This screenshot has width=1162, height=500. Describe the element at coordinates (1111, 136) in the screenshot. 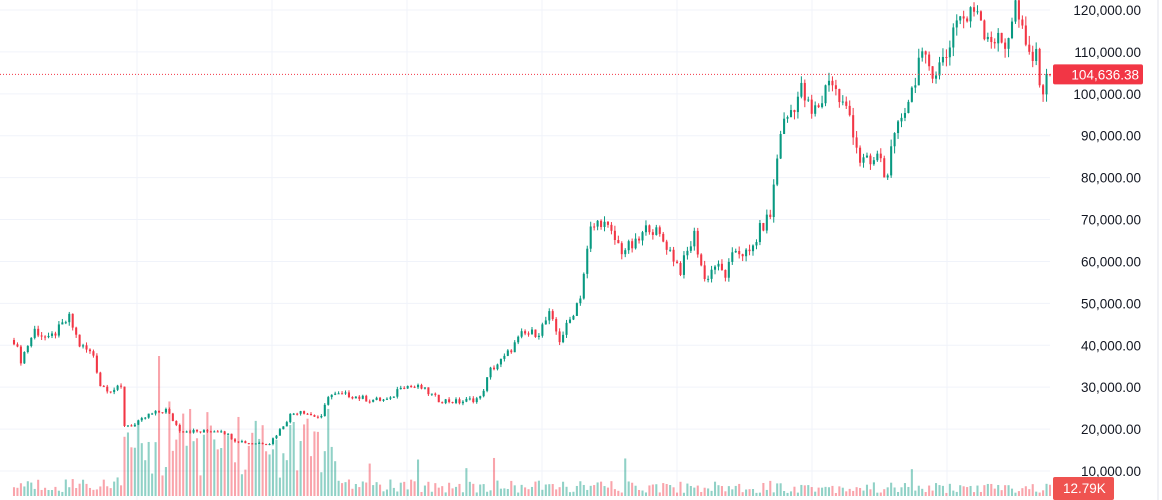

I see `y-tick-label: 90,000.00` at that location.